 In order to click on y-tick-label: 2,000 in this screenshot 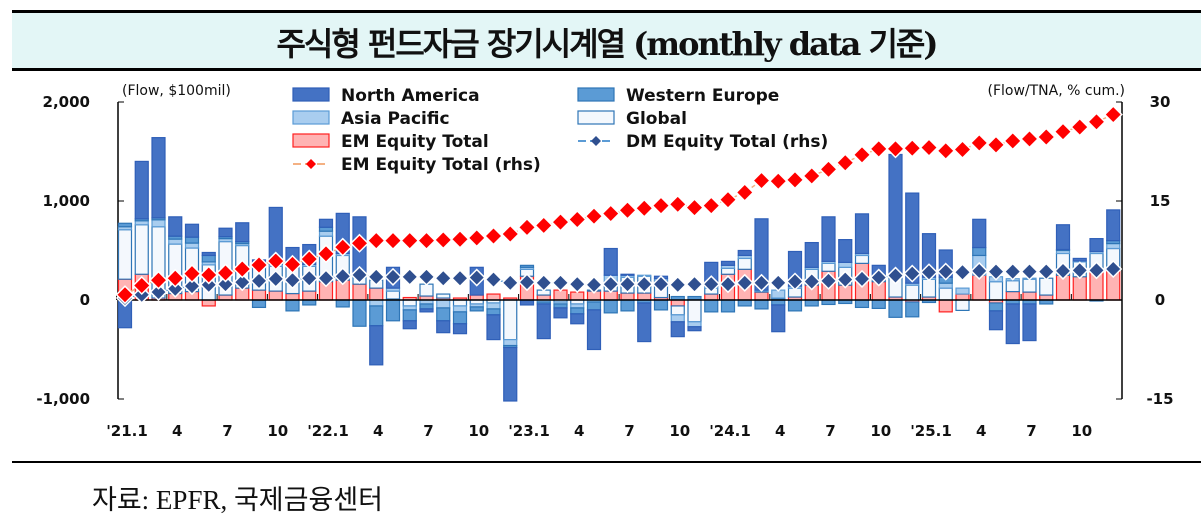, I will do `click(66, 102)`.